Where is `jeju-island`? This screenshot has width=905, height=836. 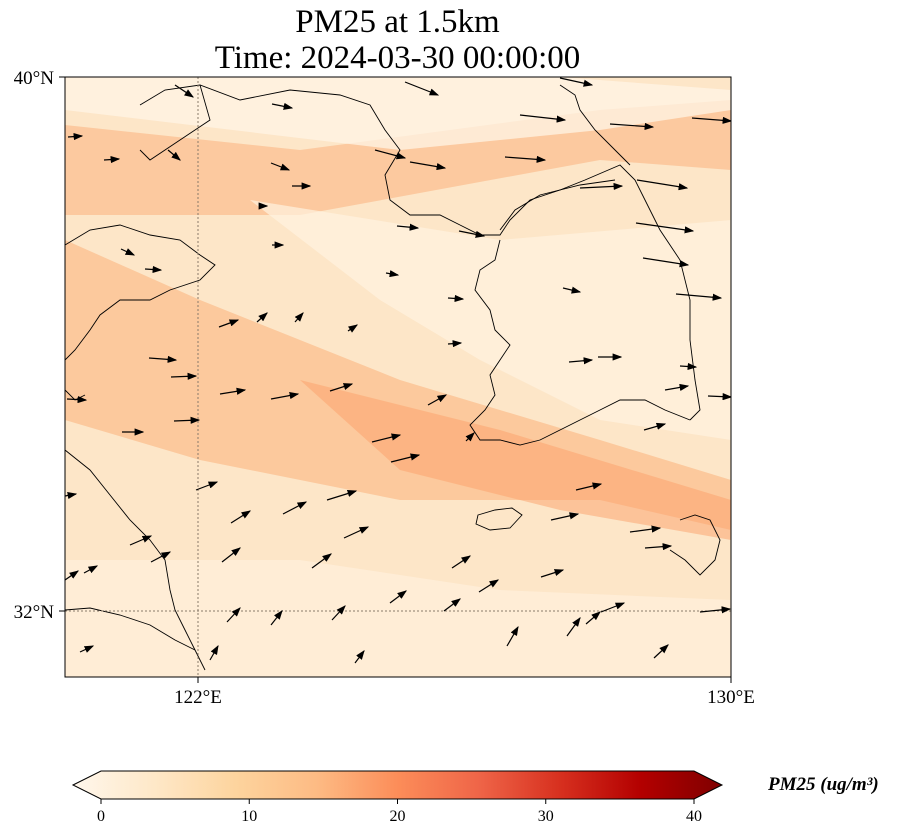
jeju-island is located at coordinates (499, 519).